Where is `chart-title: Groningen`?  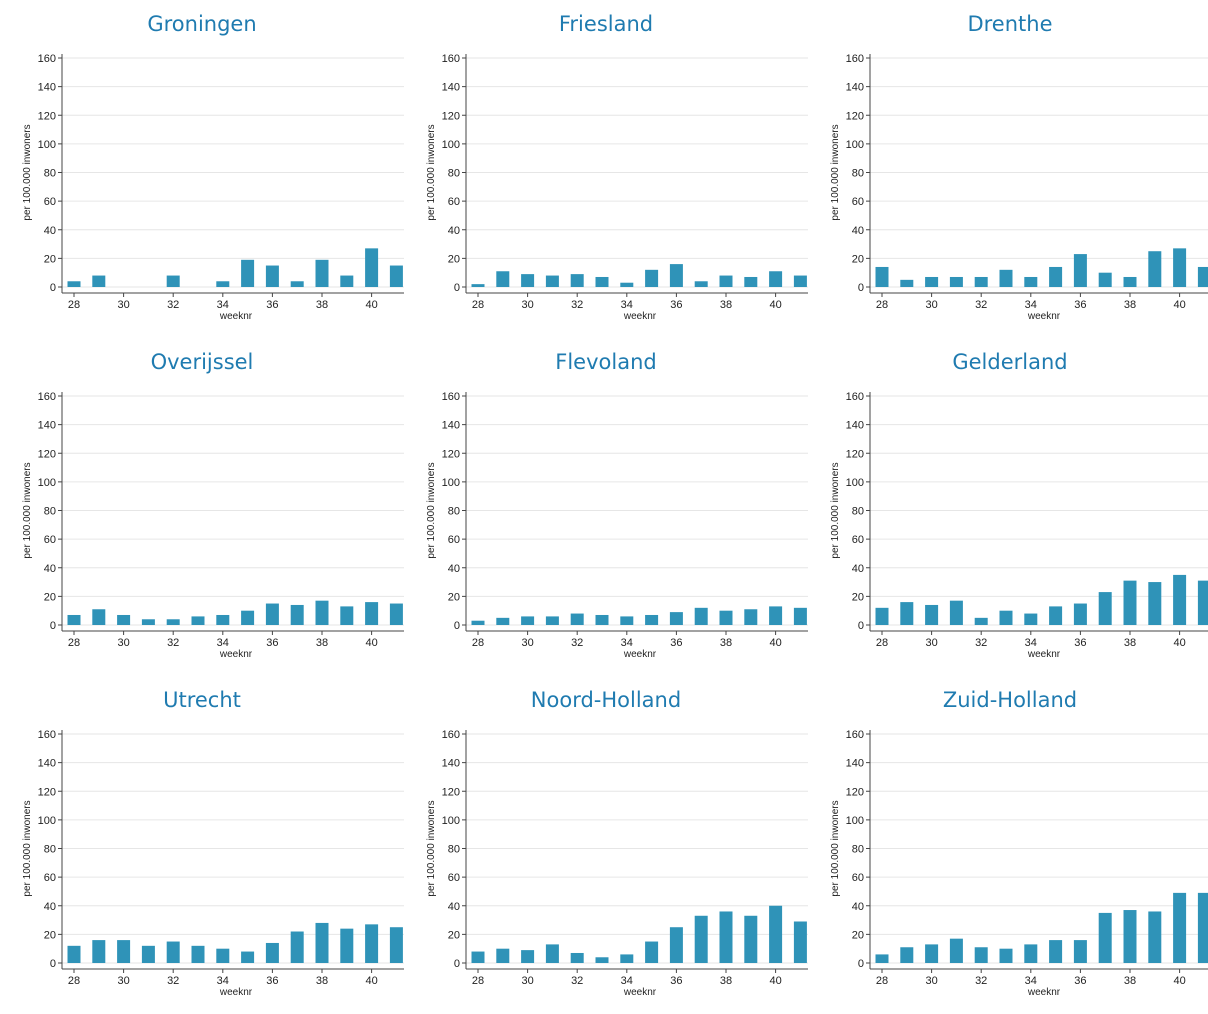
chart-title: Groningen is located at coordinates (202, 24).